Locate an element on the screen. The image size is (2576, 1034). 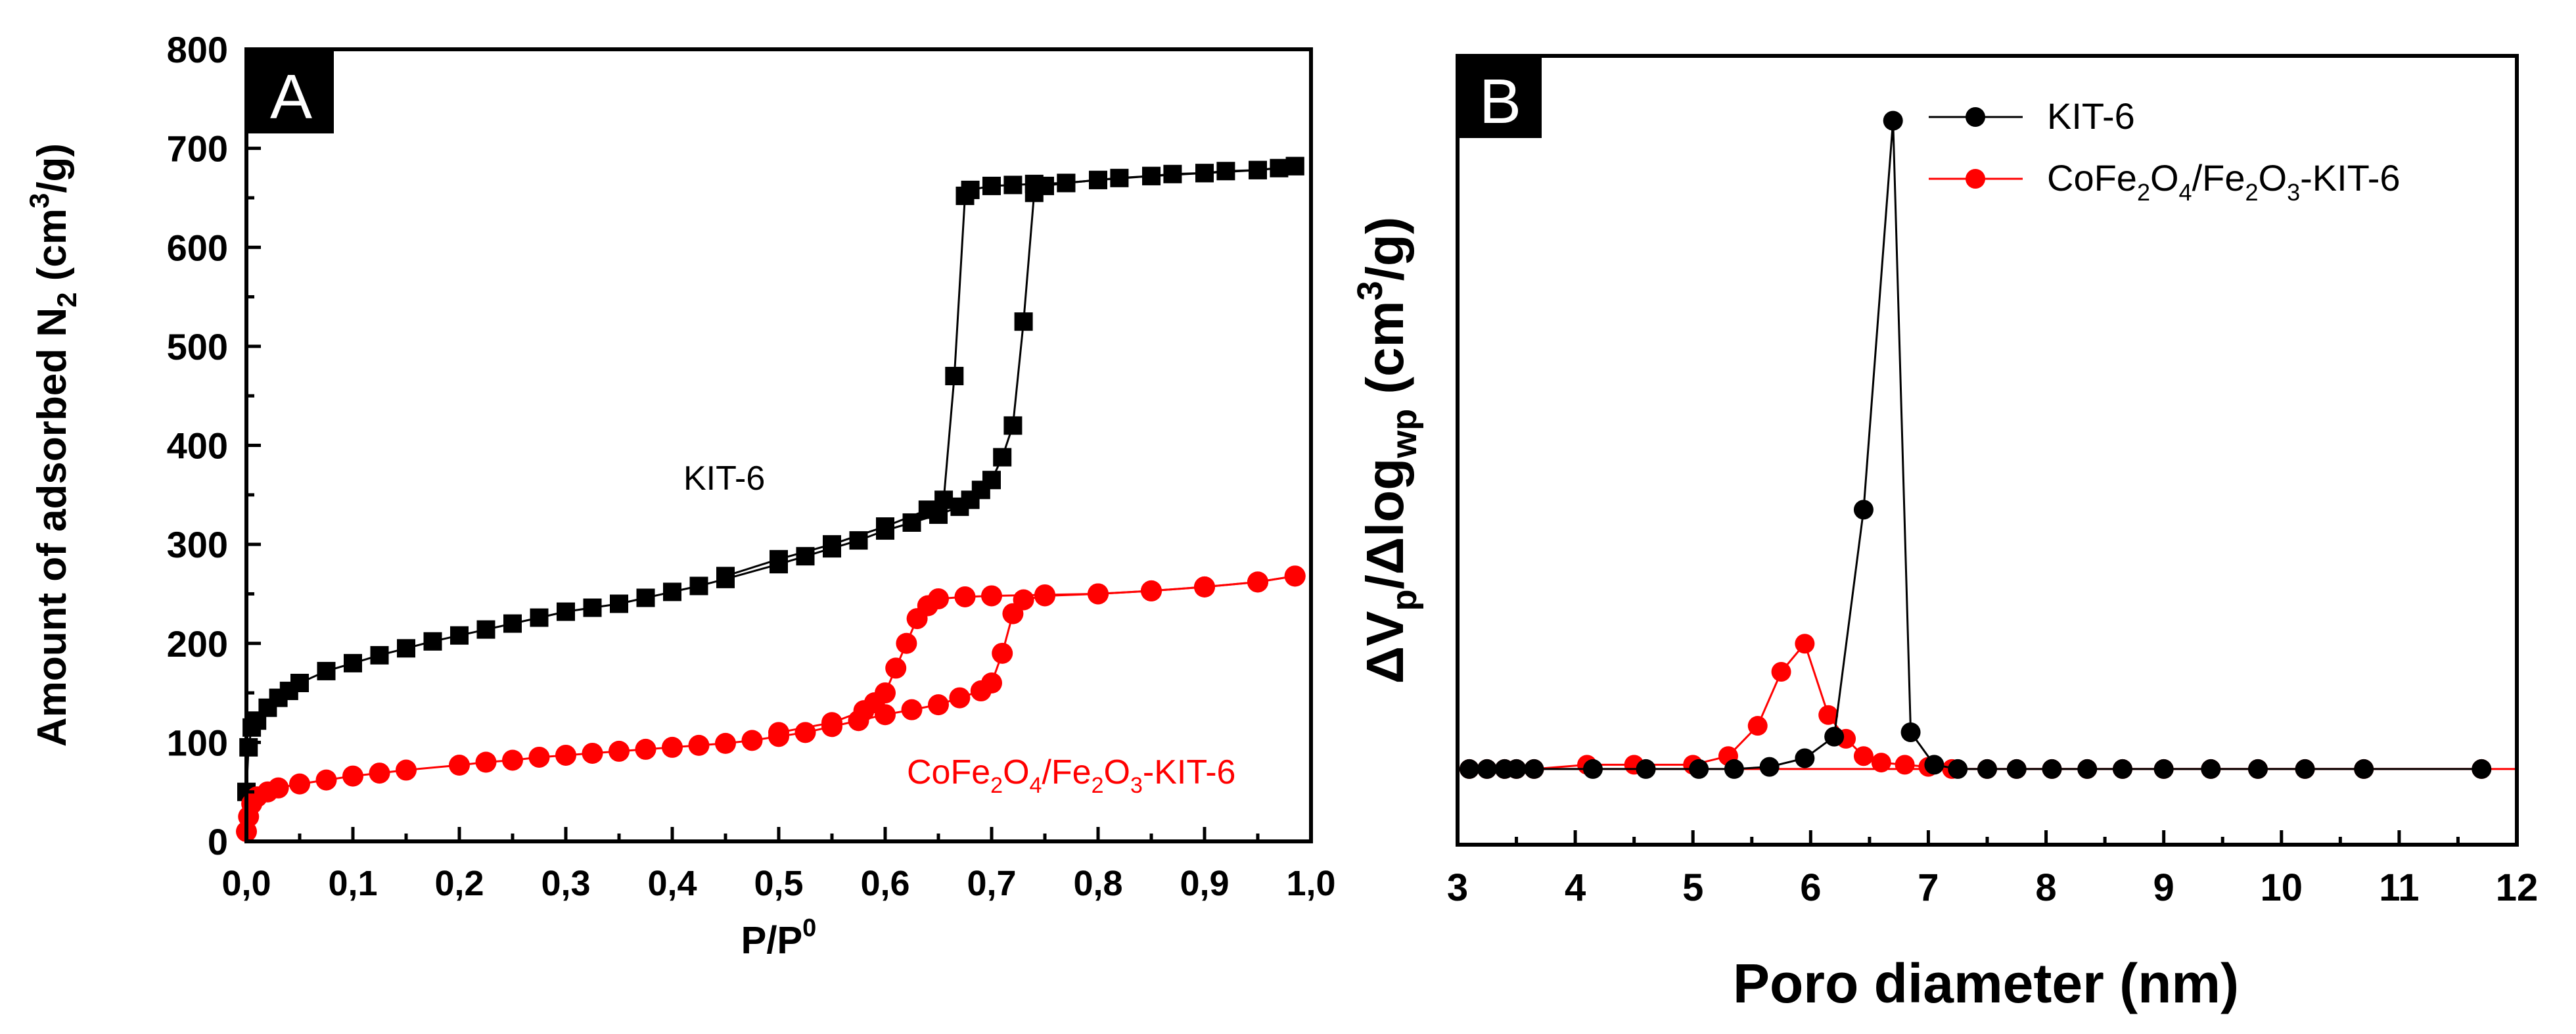
panel-a-label-box is located at coordinates (291, 92).